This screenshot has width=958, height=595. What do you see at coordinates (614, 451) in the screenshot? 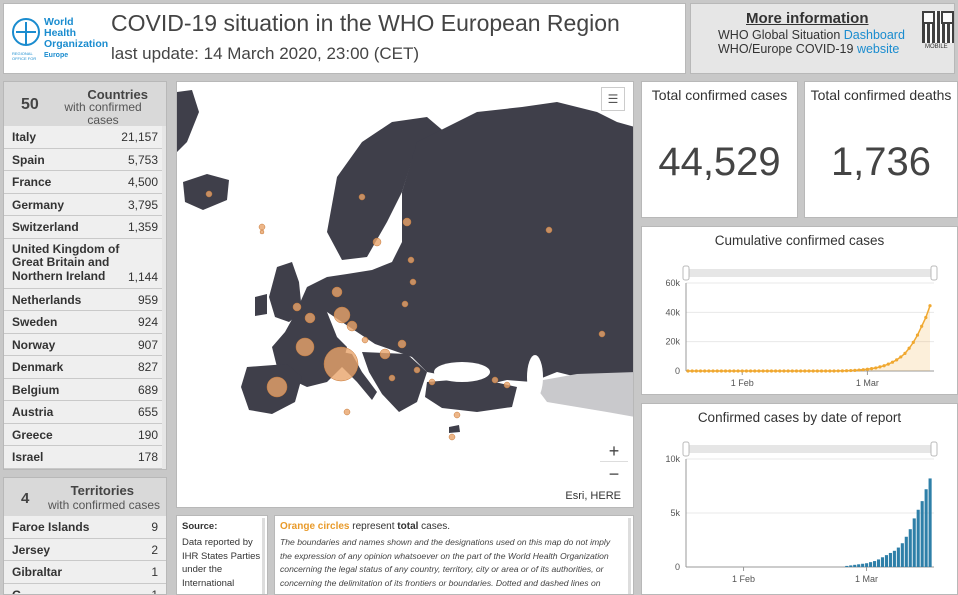
I see `zoom-in-button: +` at bounding box center [614, 451].